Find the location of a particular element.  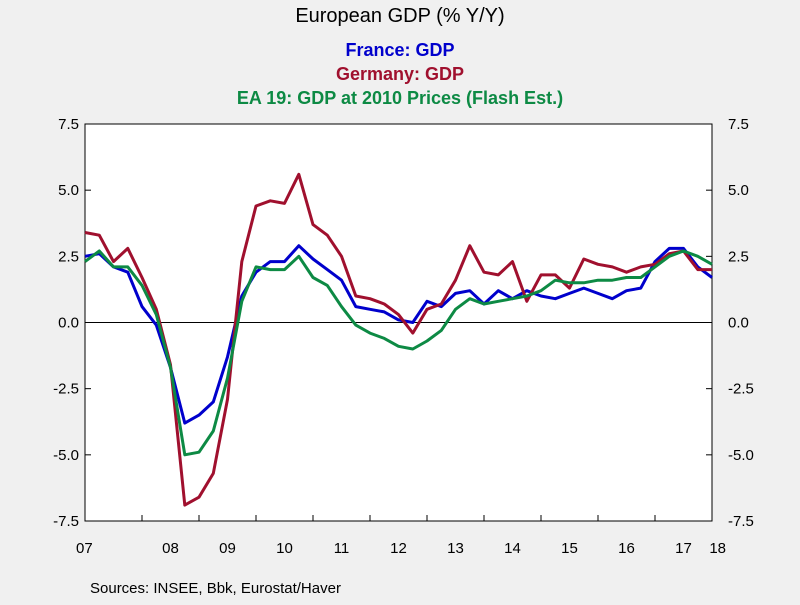

x-tick-label: 13 is located at coordinates (455, 548).